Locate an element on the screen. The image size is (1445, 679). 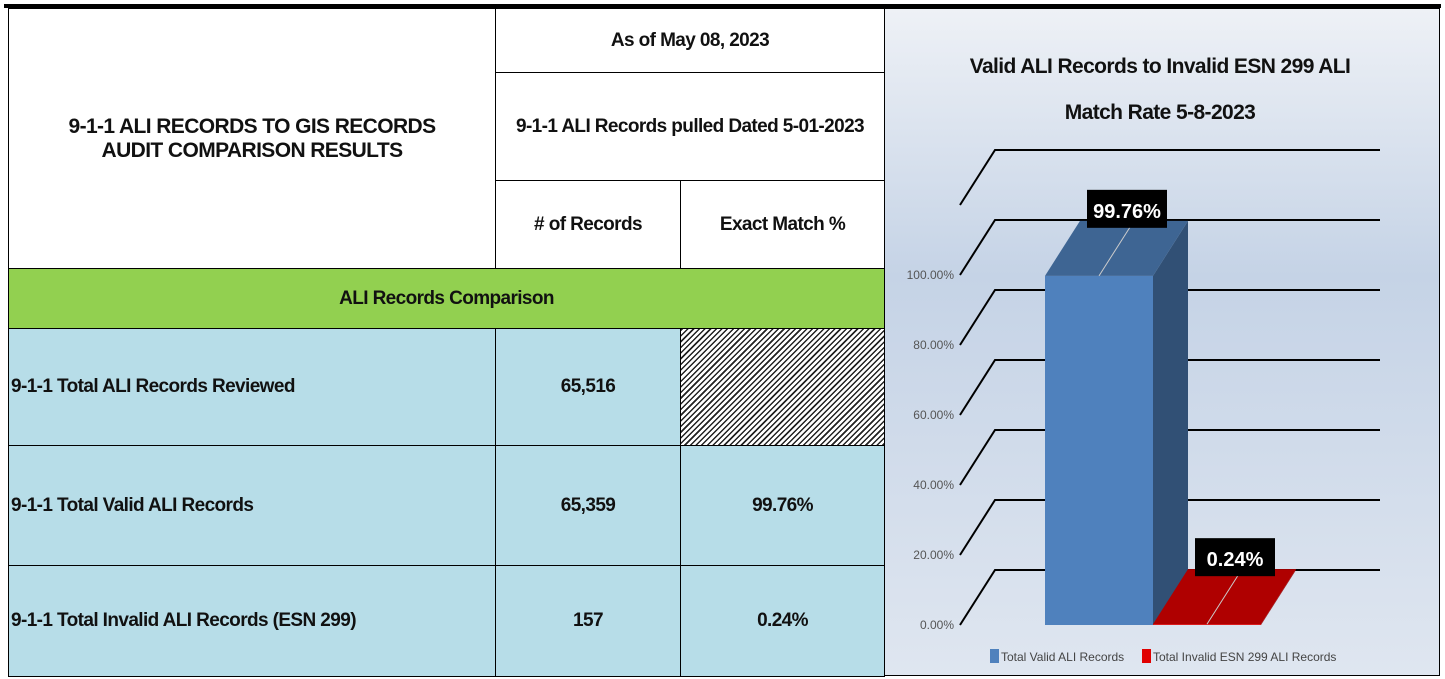
match: 0.24% is located at coordinates (782, 621).